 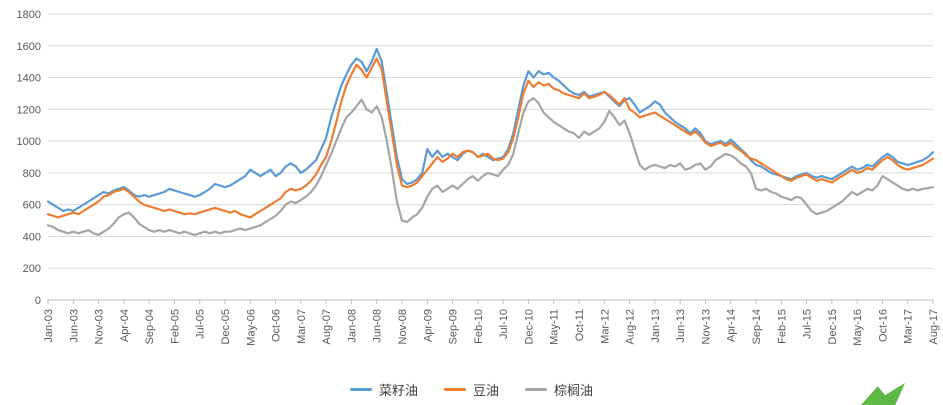 What do you see at coordinates (782, 326) in the screenshot?
I see `svg-text: Feb-15` at bounding box center [782, 326].